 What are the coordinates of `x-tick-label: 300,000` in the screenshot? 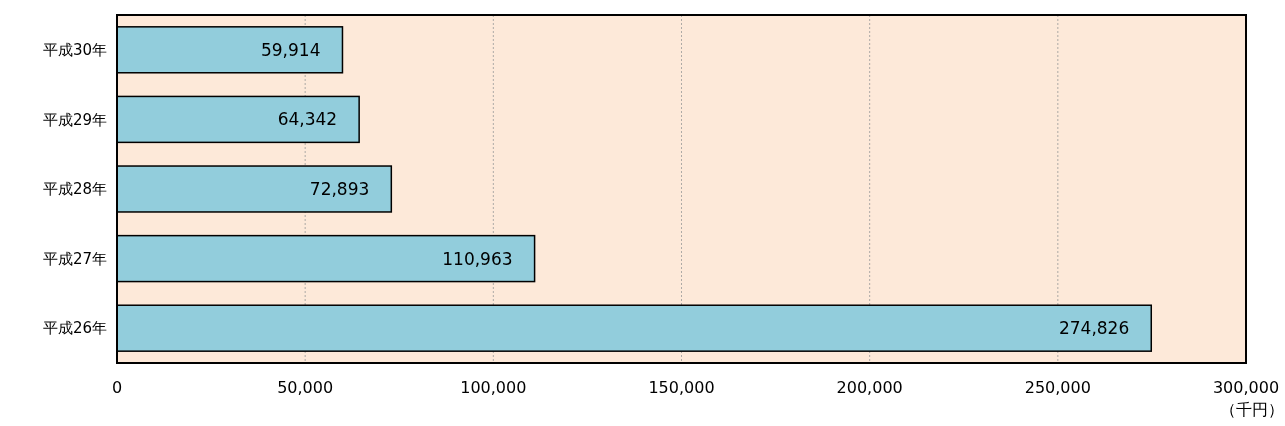 It's located at (1246, 387).